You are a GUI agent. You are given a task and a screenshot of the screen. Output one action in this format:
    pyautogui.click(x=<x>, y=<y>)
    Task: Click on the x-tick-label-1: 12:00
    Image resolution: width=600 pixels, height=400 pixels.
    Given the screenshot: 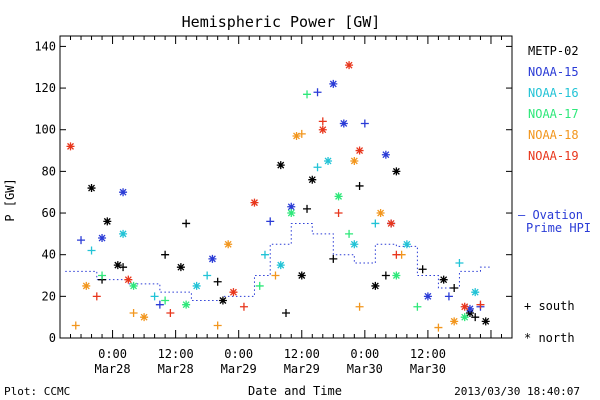 What is the action you would take?
    pyautogui.click(x=176, y=354)
    